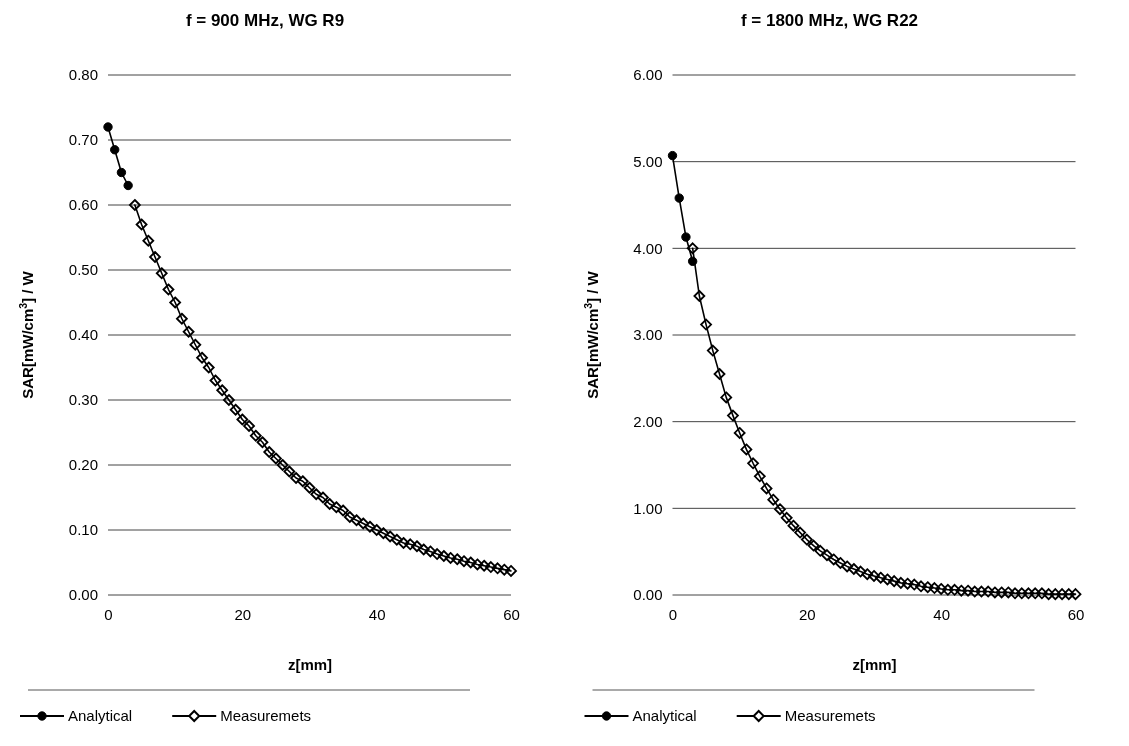  What do you see at coordinates (83, 75) in the screenshot?
I see `y-tick-label: 0.80` at bounding box center [83, 75].